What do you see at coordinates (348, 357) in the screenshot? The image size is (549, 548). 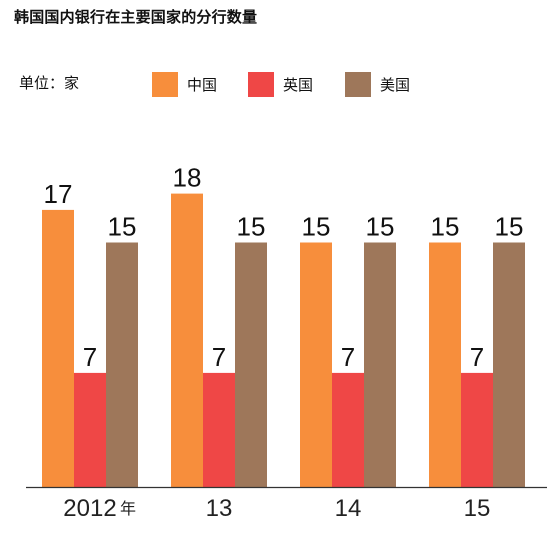 I see `data-label-uk-14: 7` at bounding box center [348, 357].